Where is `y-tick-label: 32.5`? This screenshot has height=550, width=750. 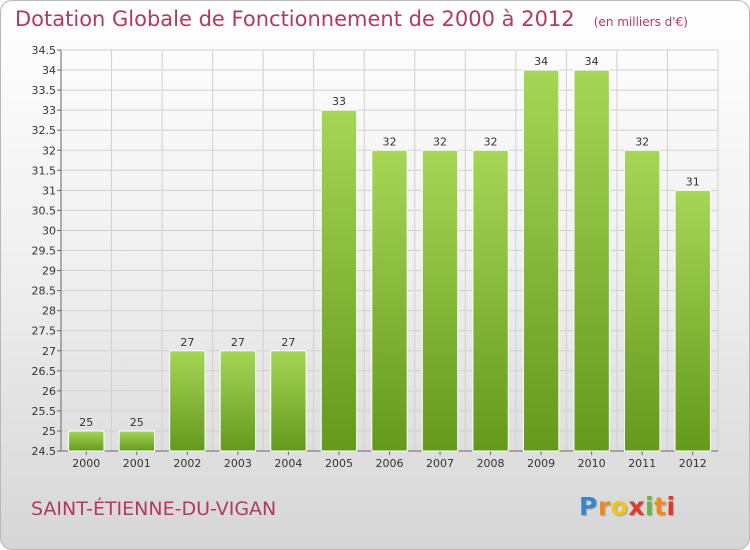
y-tick-label: 32.5 is located at coordinates (44, 130).